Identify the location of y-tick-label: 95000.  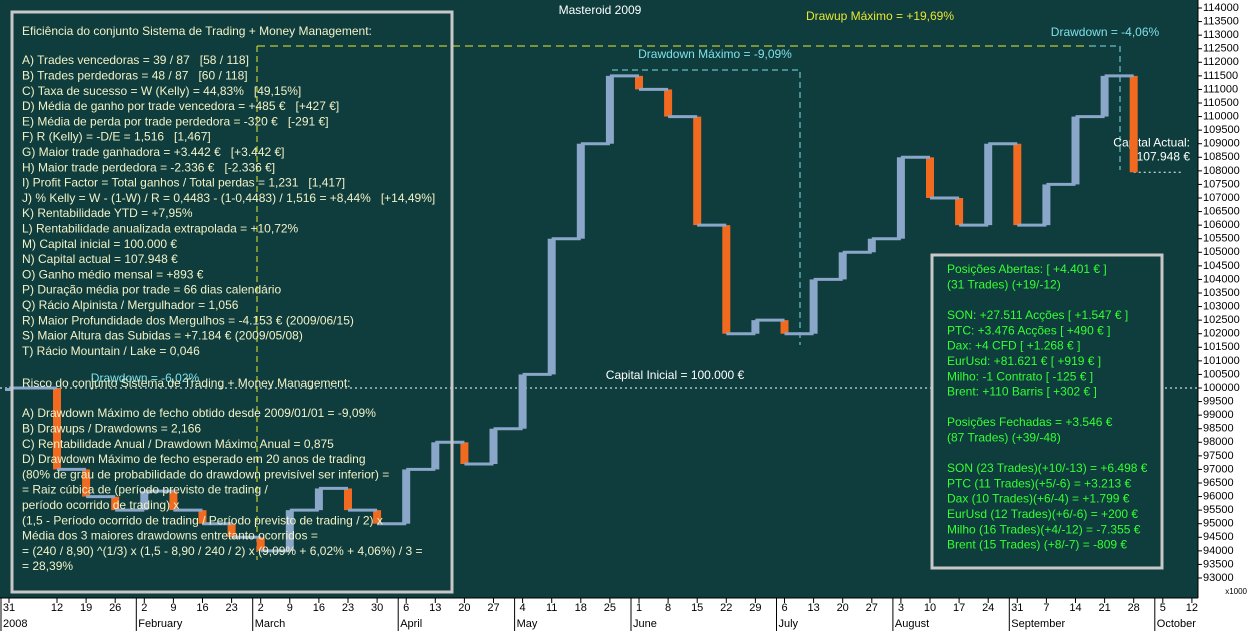
(1218, 524).